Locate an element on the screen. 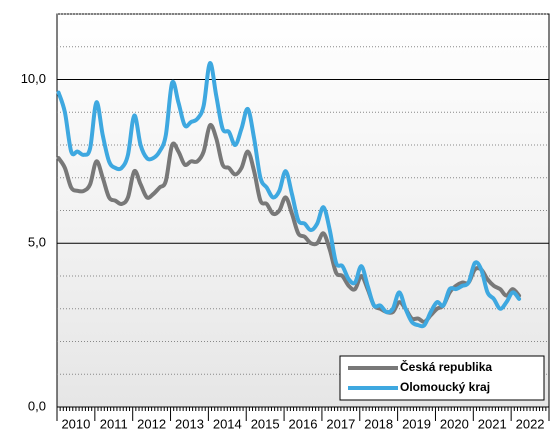 The height and width of the screenshot is (437, 550). x-tick-label: 2016 is located at coordinates (303, 423).